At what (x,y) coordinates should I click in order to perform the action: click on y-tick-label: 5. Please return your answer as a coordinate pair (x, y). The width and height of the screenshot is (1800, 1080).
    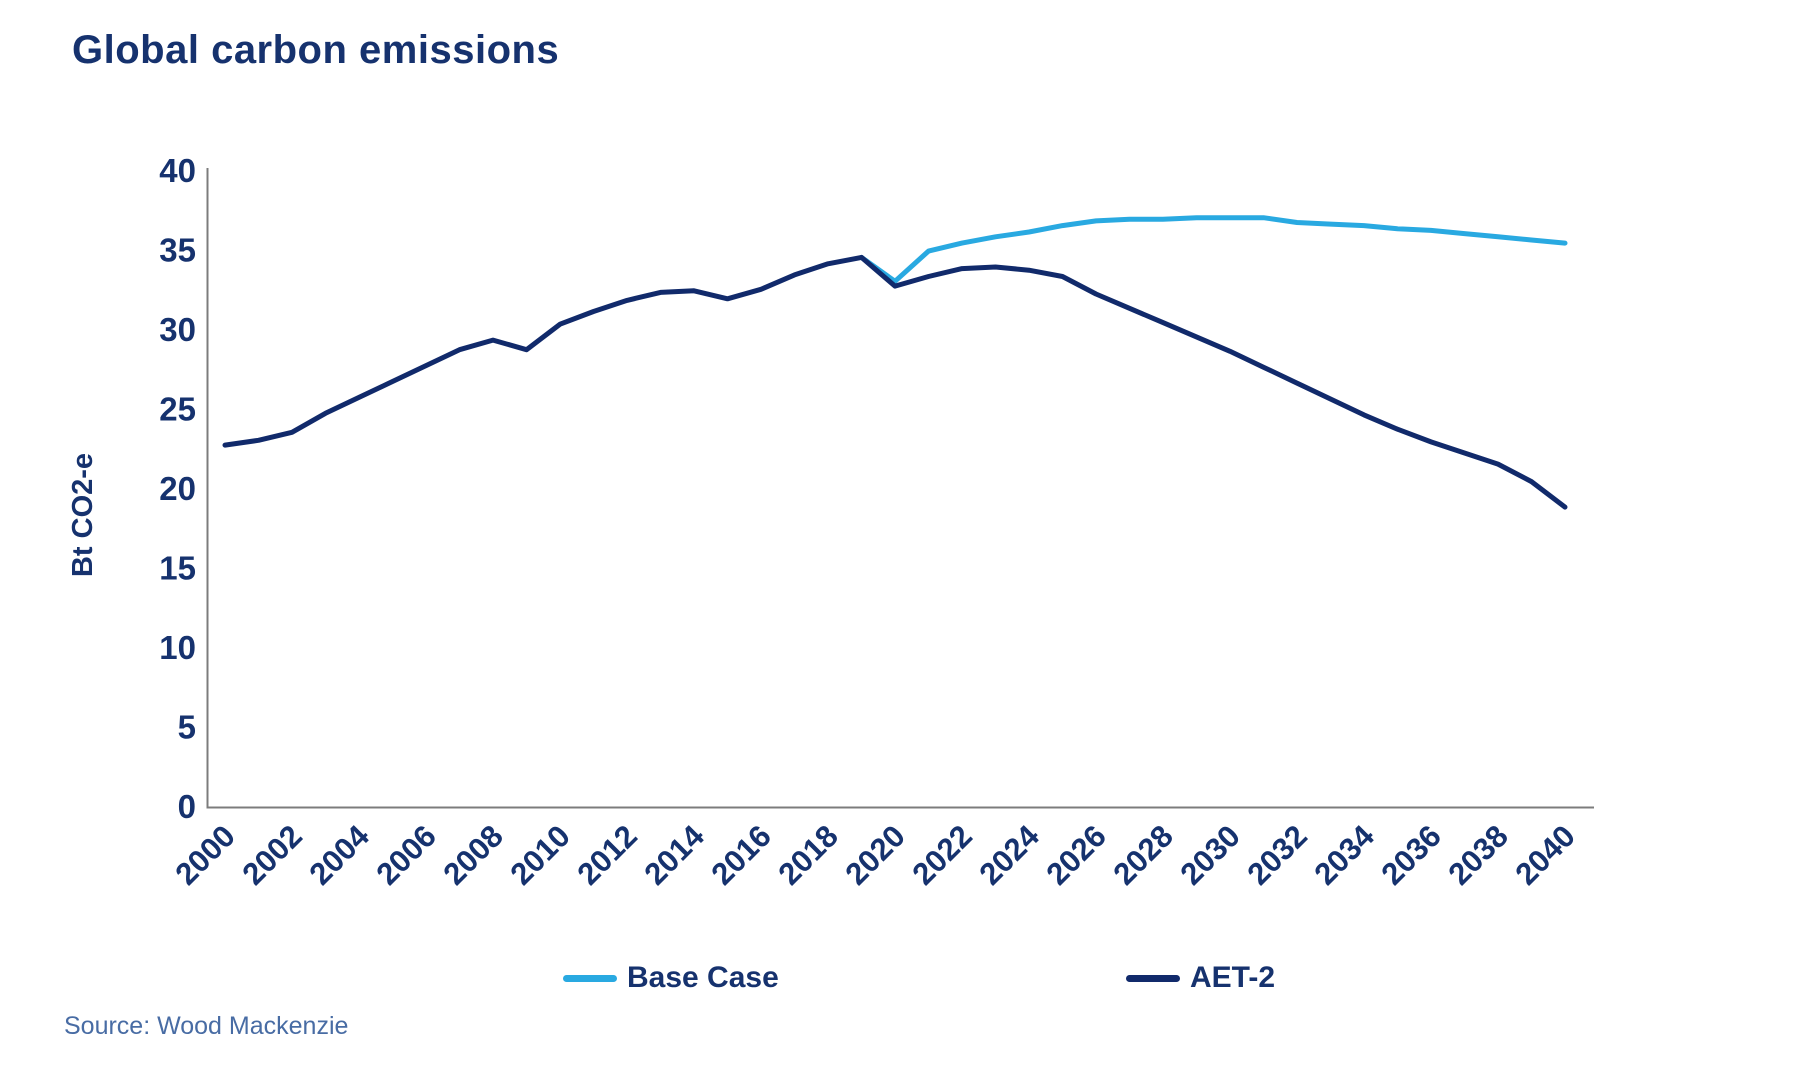
    Looking at the image, I should click on (187, 727).